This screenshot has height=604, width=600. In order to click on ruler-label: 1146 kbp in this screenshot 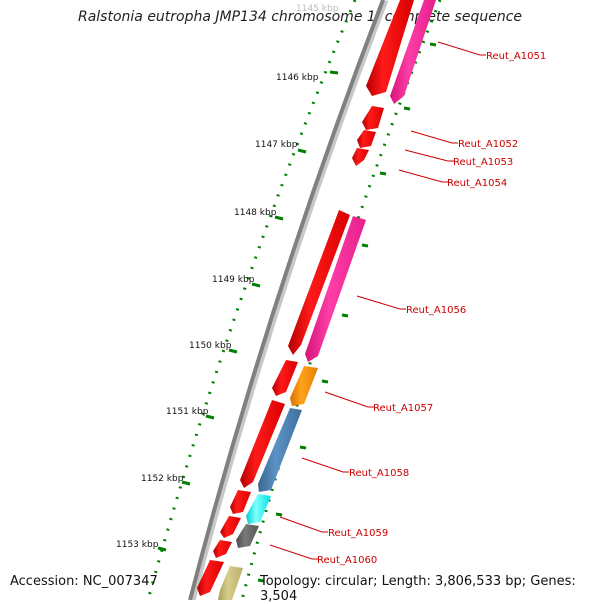, I will do `click(297, 78)`.